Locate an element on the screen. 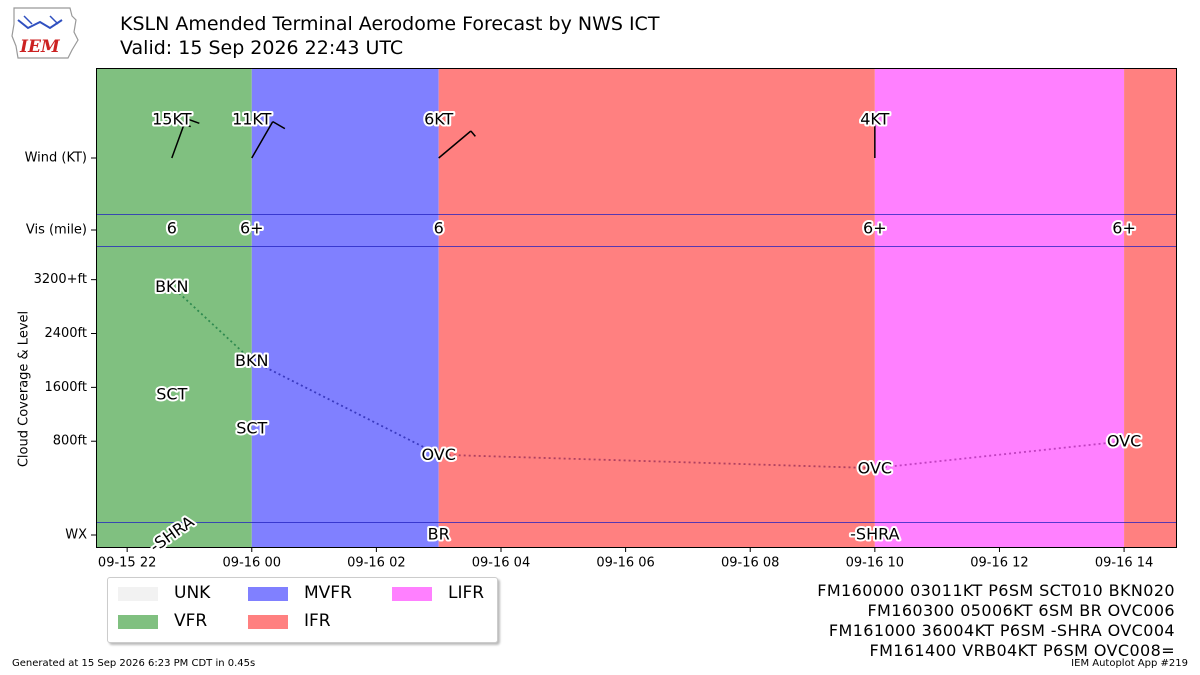 This screenshot has width=1200, height=675. chart-subtitle: Valid: 15 Sep 2026 22:43 UTC is located at coordinates (262, 48).